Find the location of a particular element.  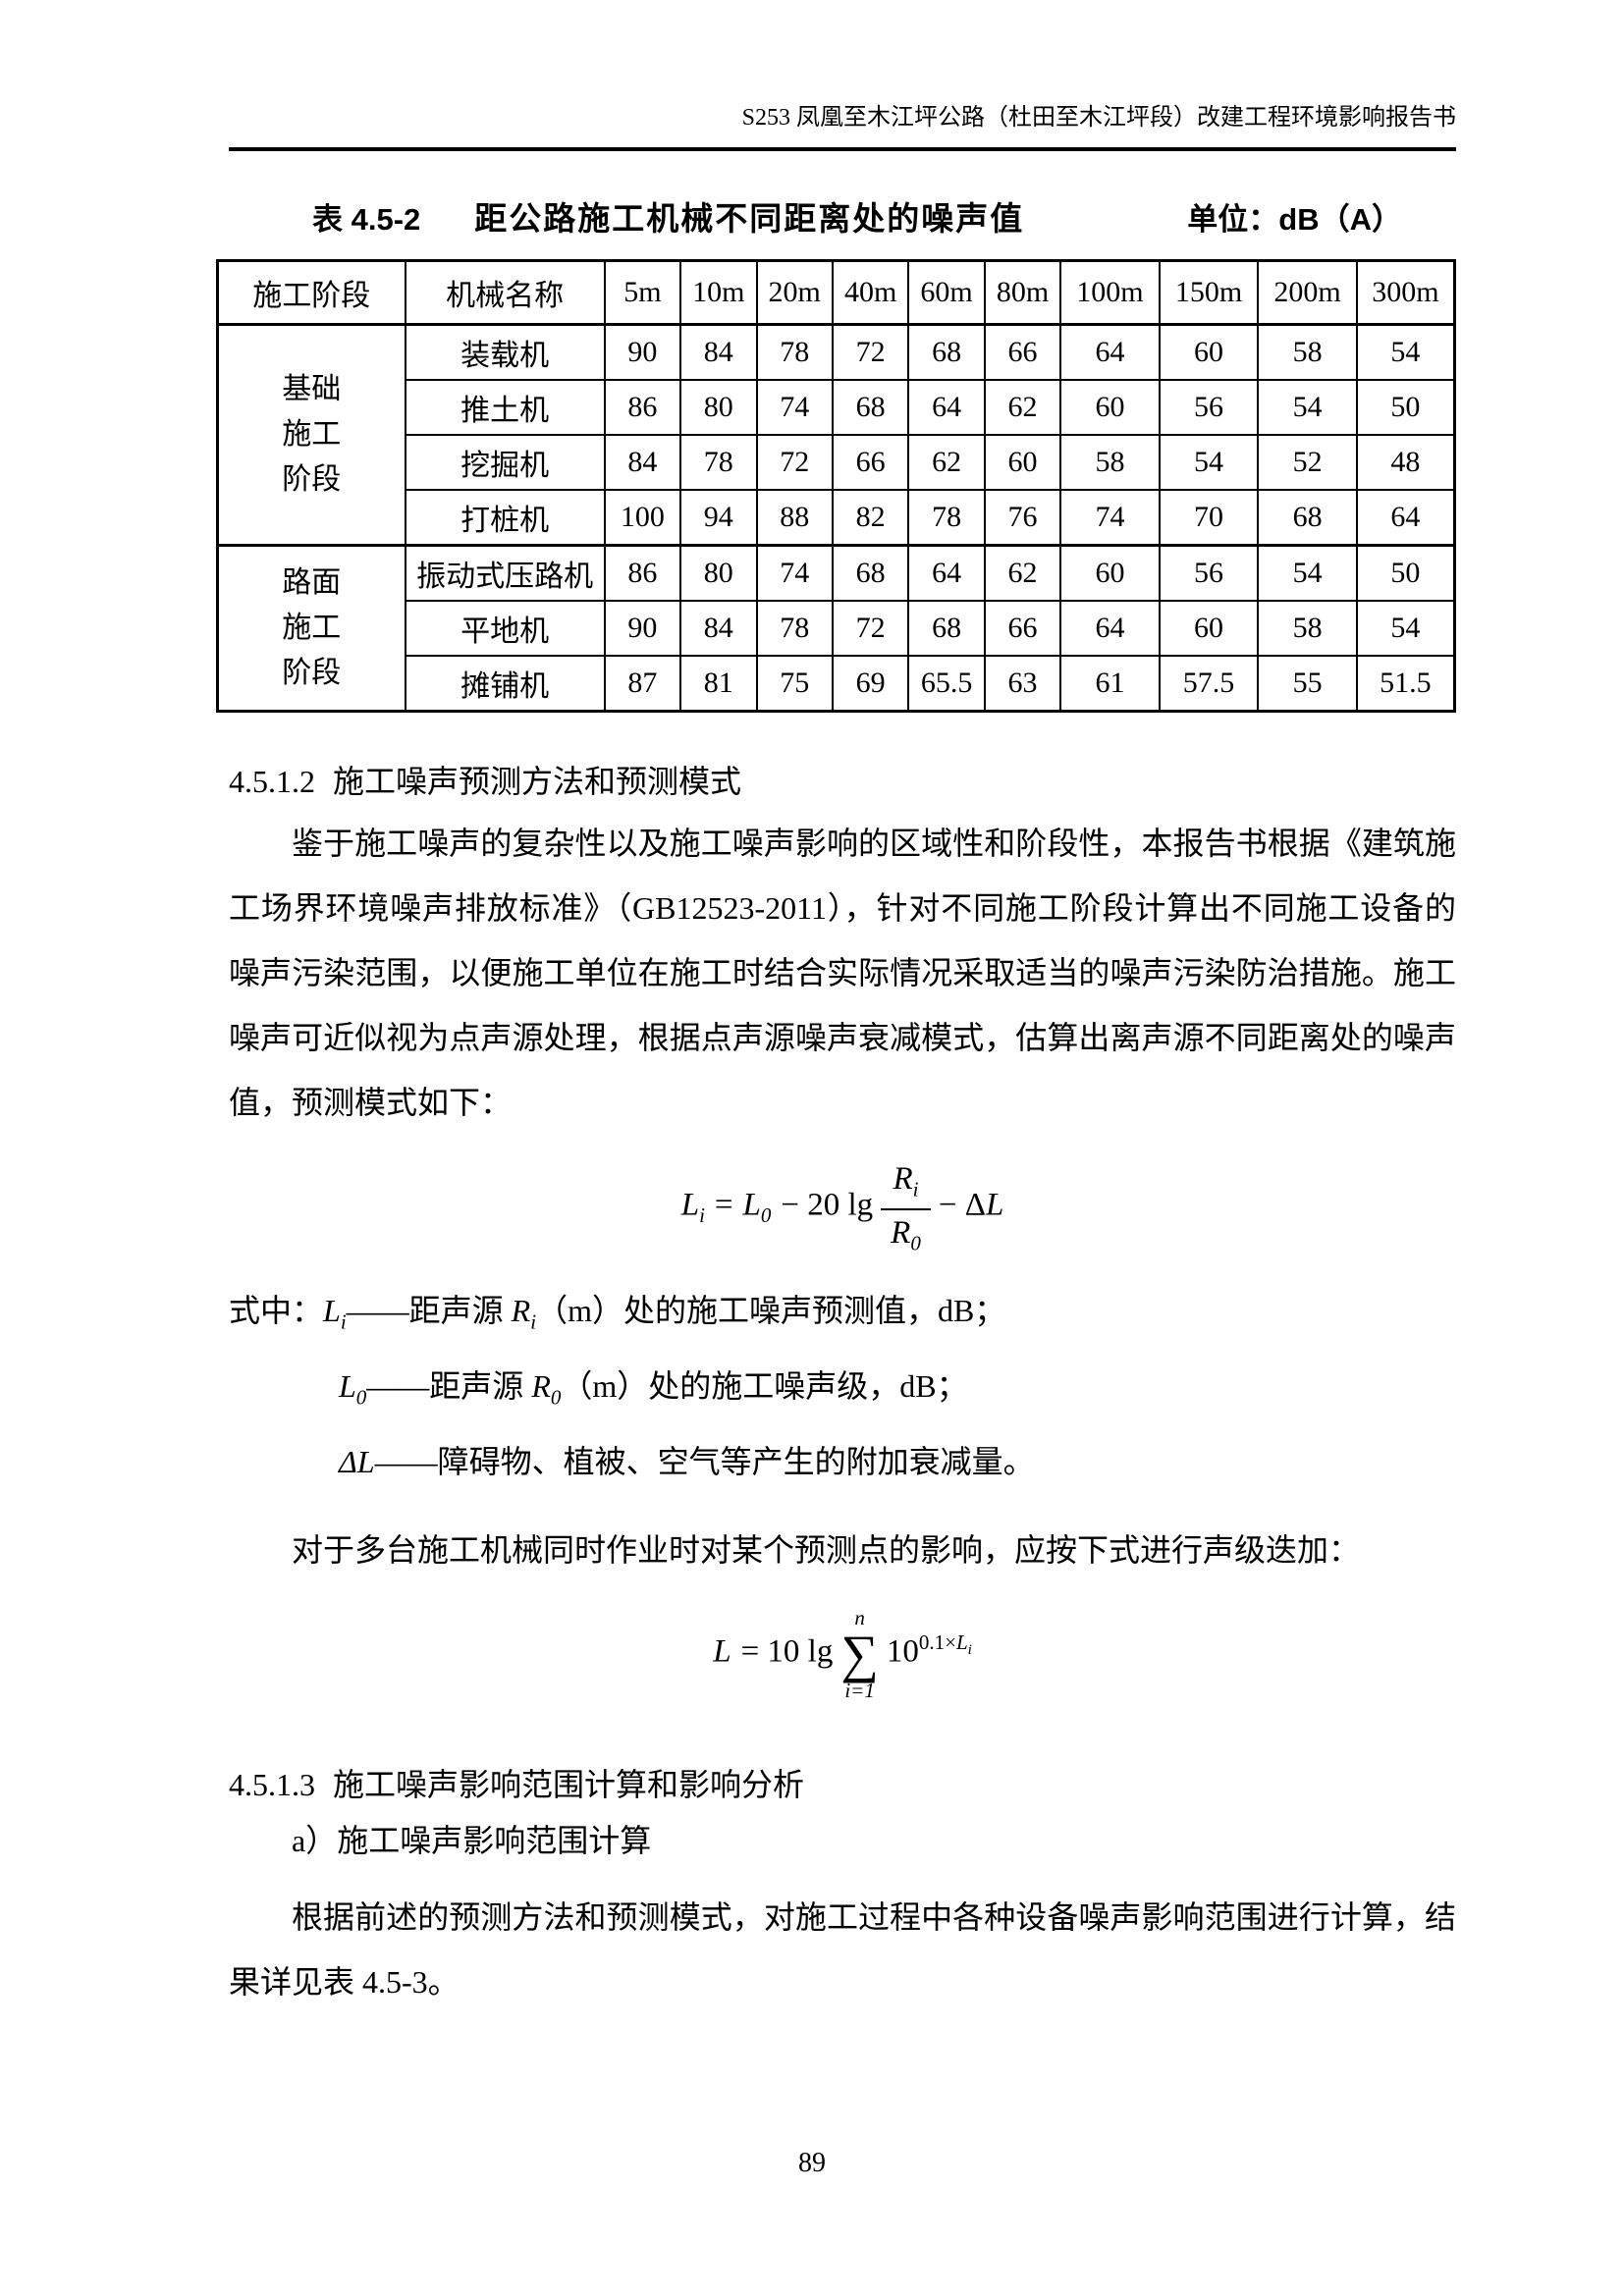

value-cell: 55 is located at coordinates (1307, 684).